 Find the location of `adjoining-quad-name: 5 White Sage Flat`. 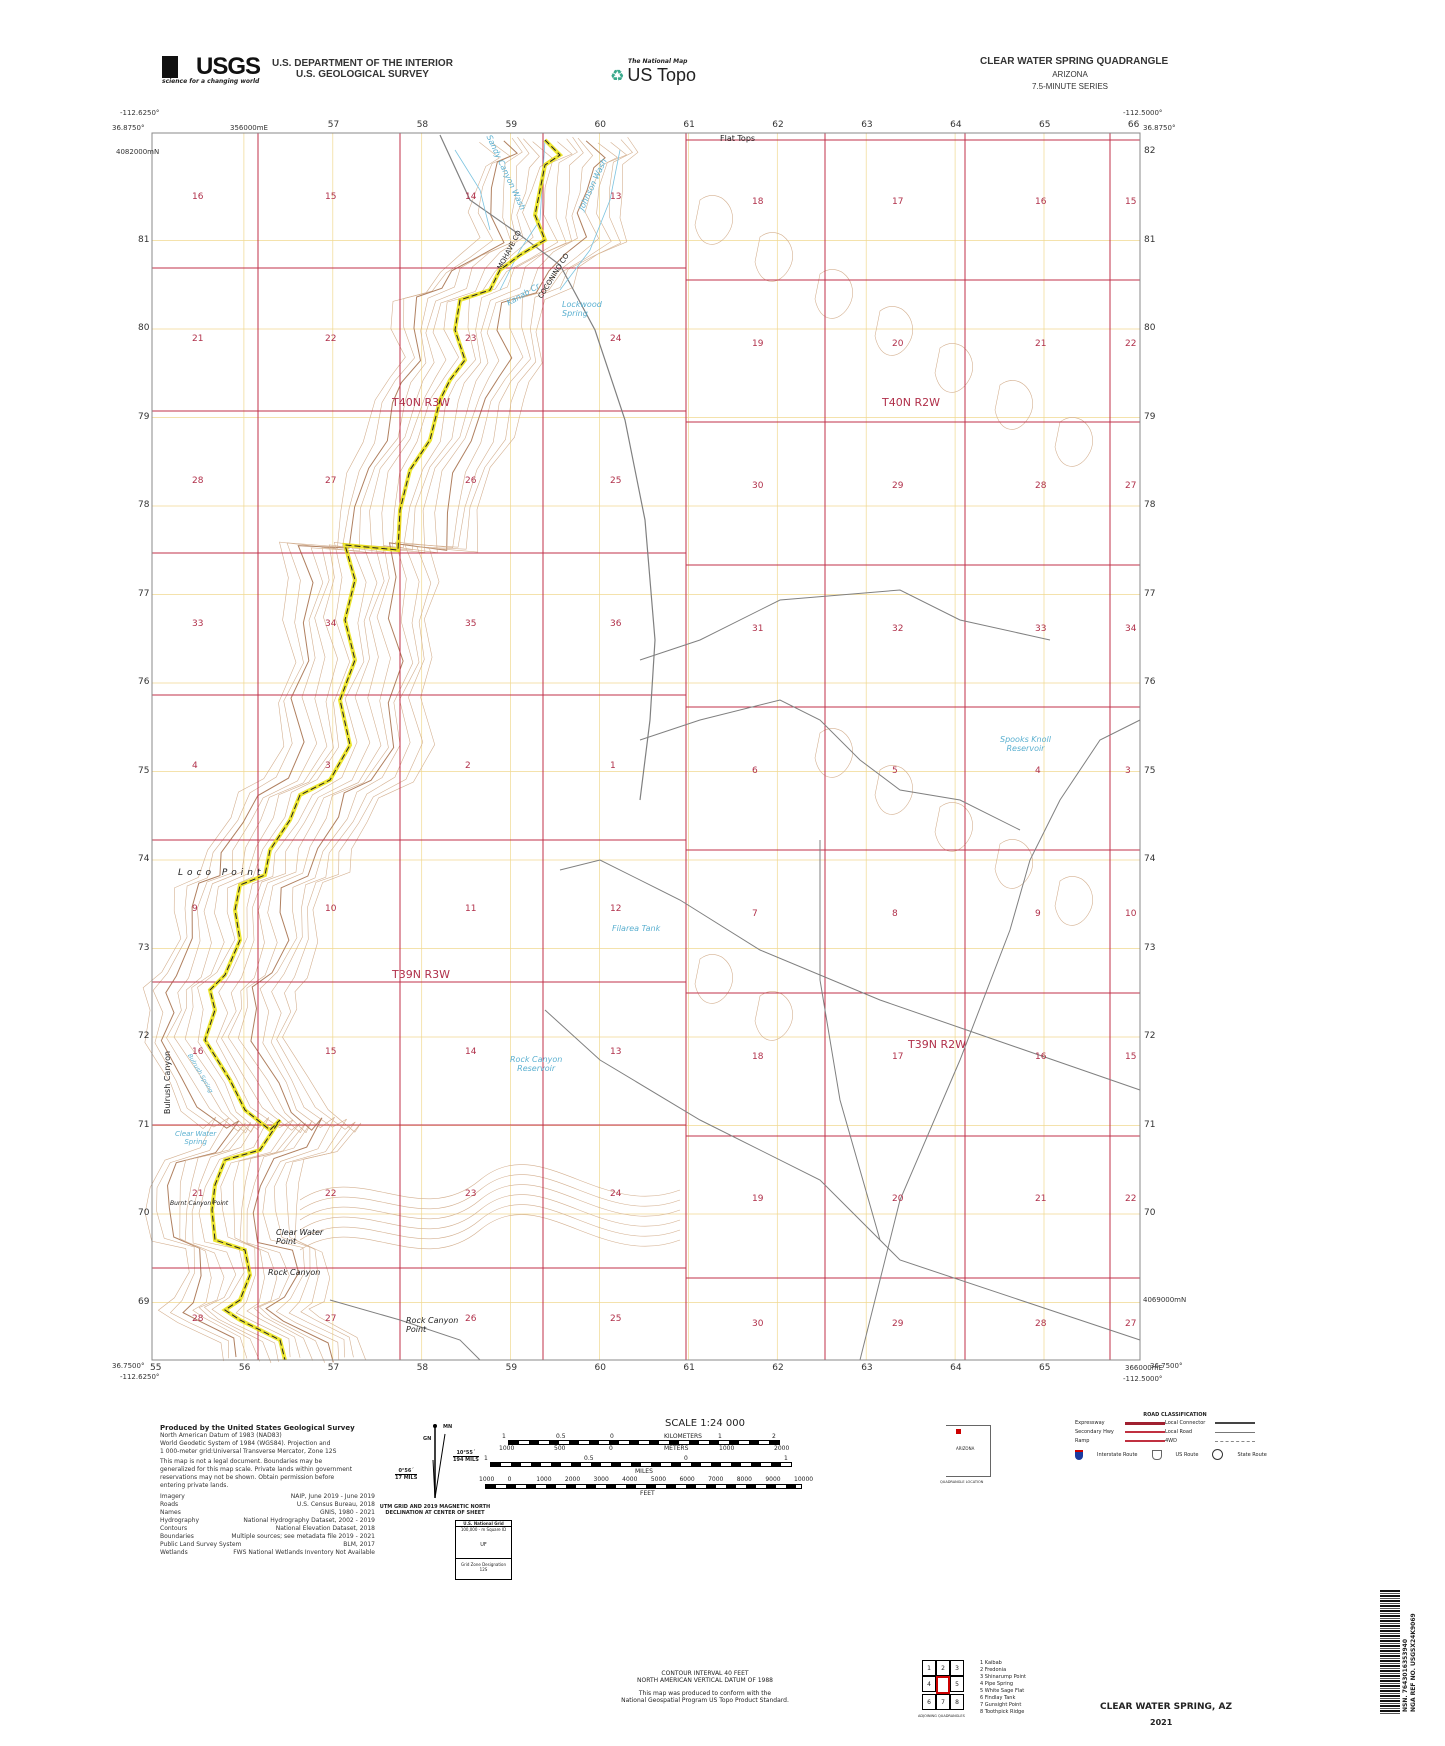

adjoining-quad-name: 5 White Sage Flat is located at coordinates (1002, 1691).